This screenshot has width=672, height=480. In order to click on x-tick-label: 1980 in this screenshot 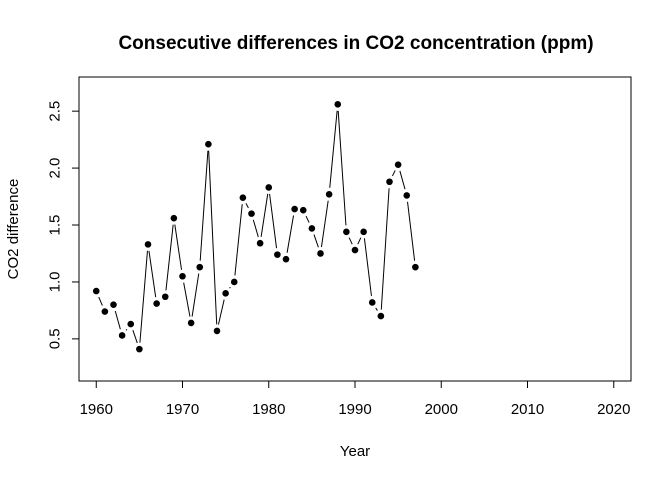, I will do `click(268, 409)`.